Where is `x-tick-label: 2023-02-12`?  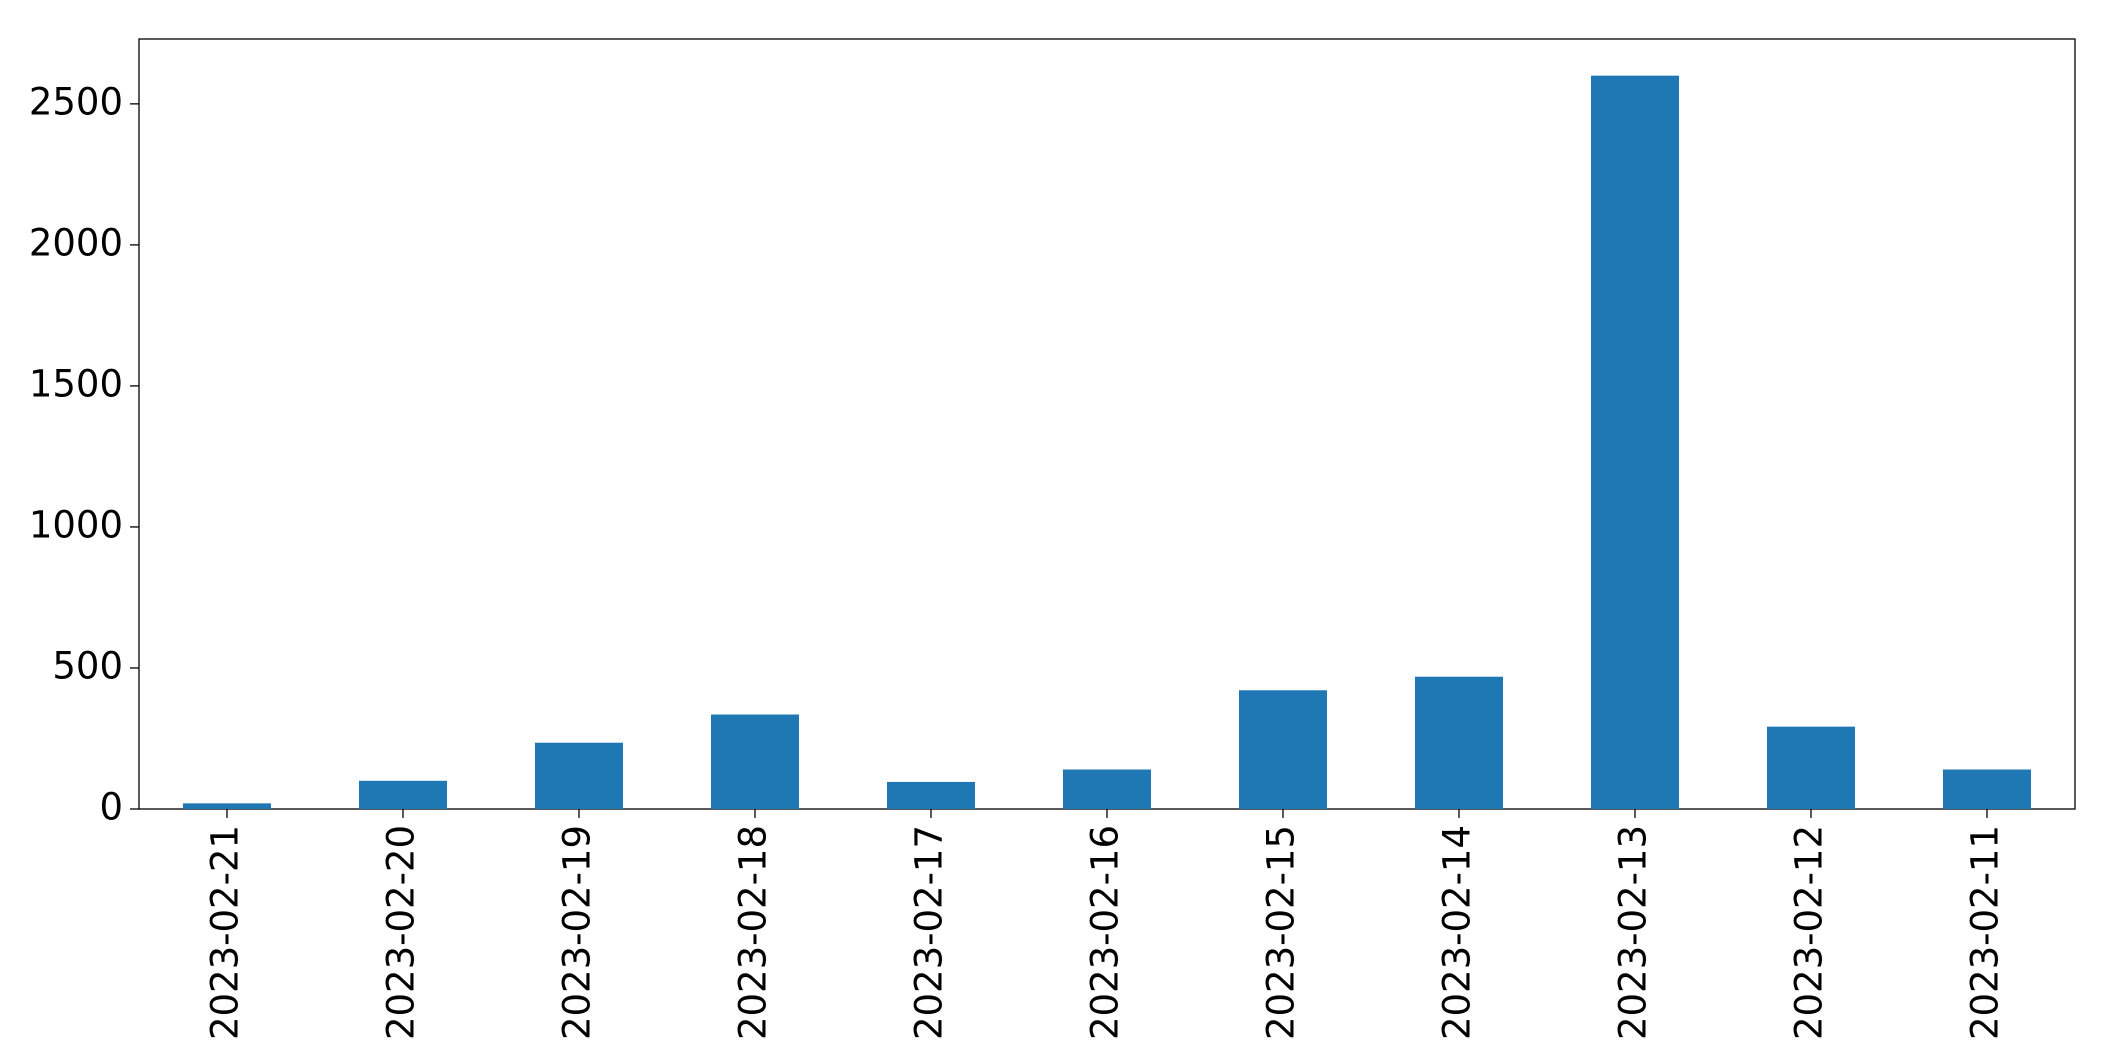
x-tick-label: 2023-02-12 is located at coordinates (1809, 932).